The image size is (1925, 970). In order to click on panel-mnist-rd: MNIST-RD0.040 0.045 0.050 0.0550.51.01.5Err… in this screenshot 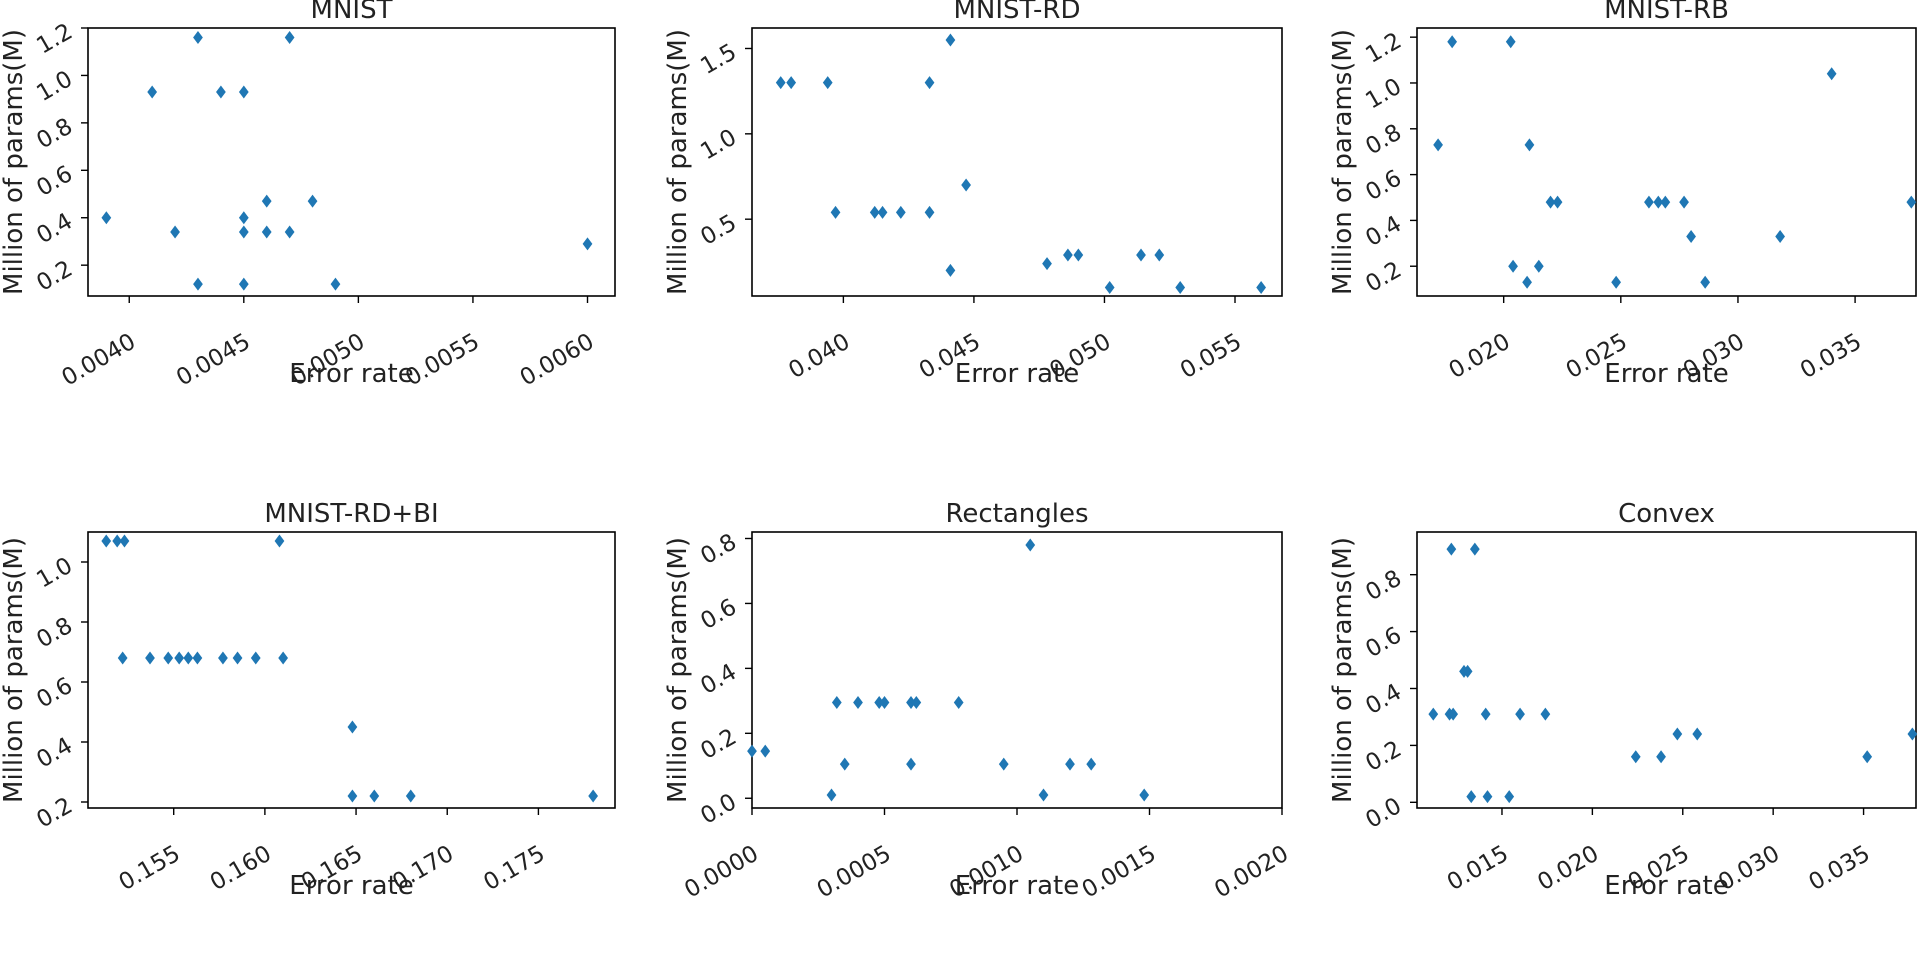, I will do `click(973, 194)`.